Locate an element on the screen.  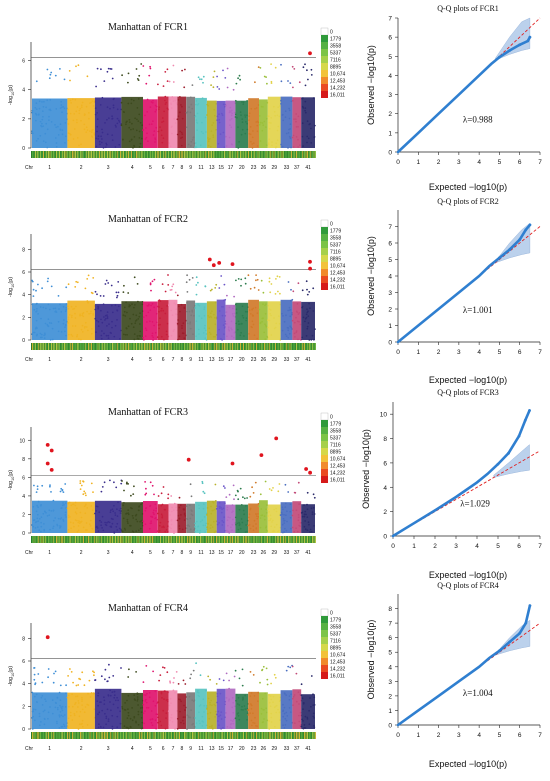
chr-tick-label: 7 is located at coordinates (173, 168).